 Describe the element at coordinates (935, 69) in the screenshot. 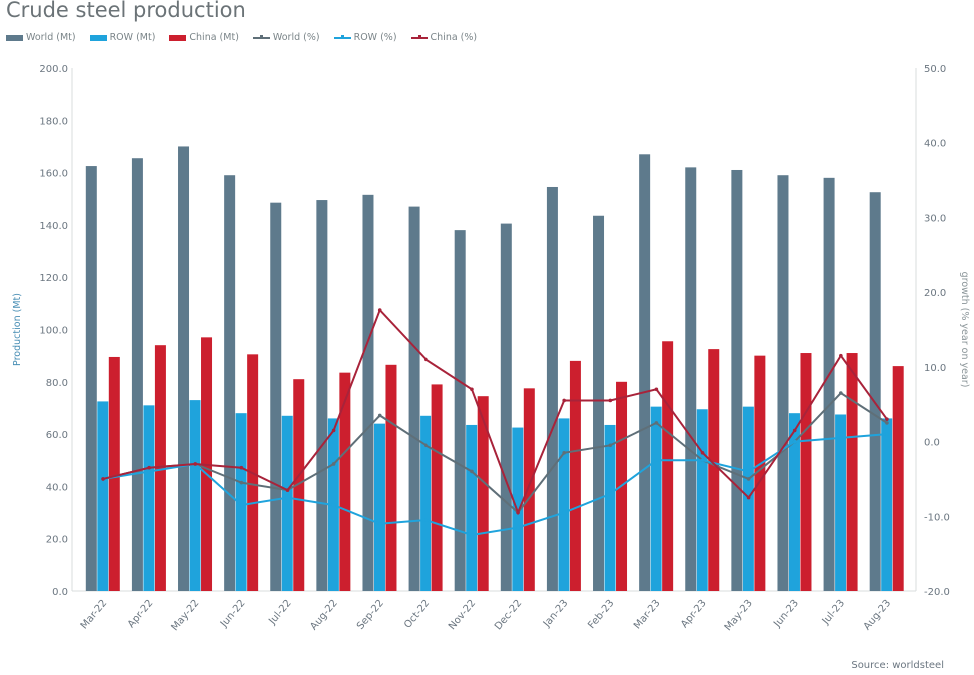

I see `y2-tick-label: 50.0` at that location.